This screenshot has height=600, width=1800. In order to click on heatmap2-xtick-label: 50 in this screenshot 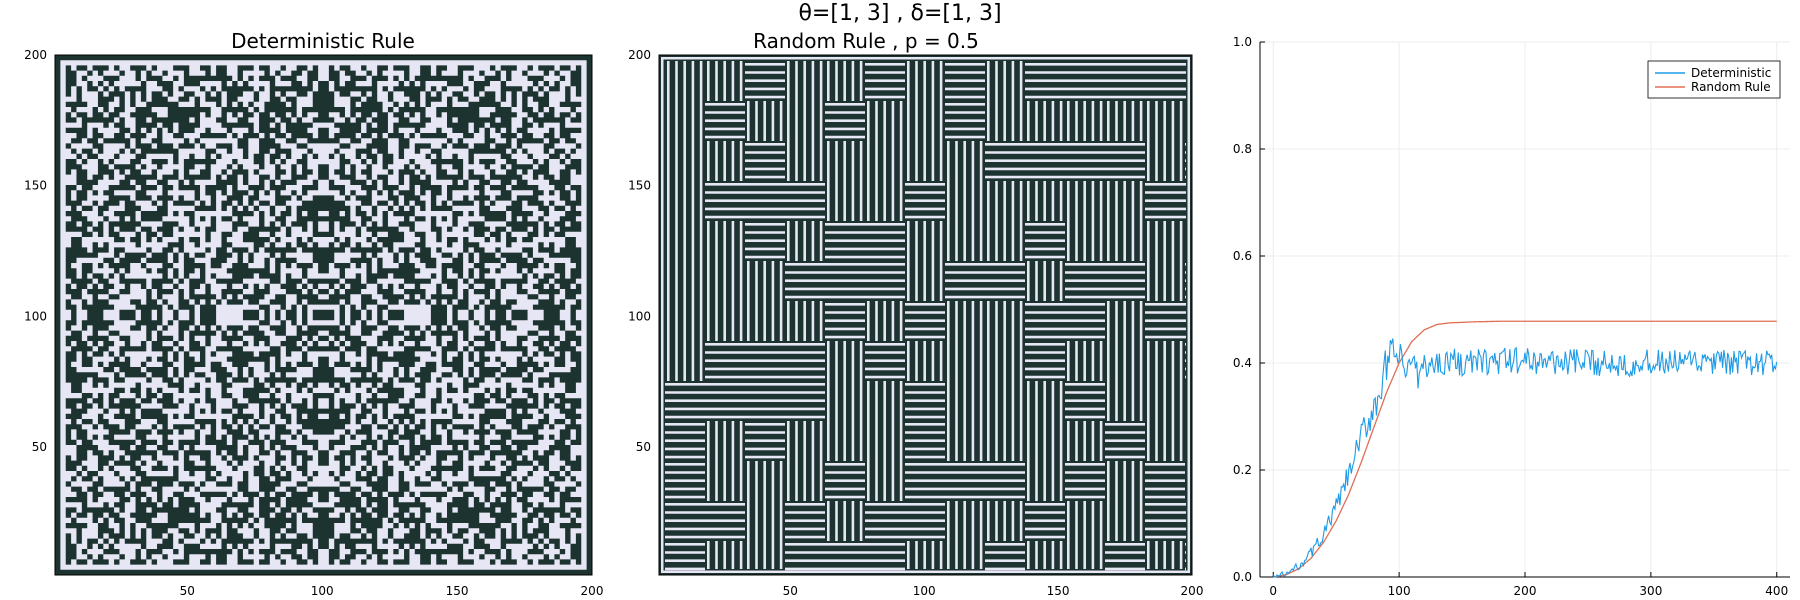, I will do `click(790, 591)`.